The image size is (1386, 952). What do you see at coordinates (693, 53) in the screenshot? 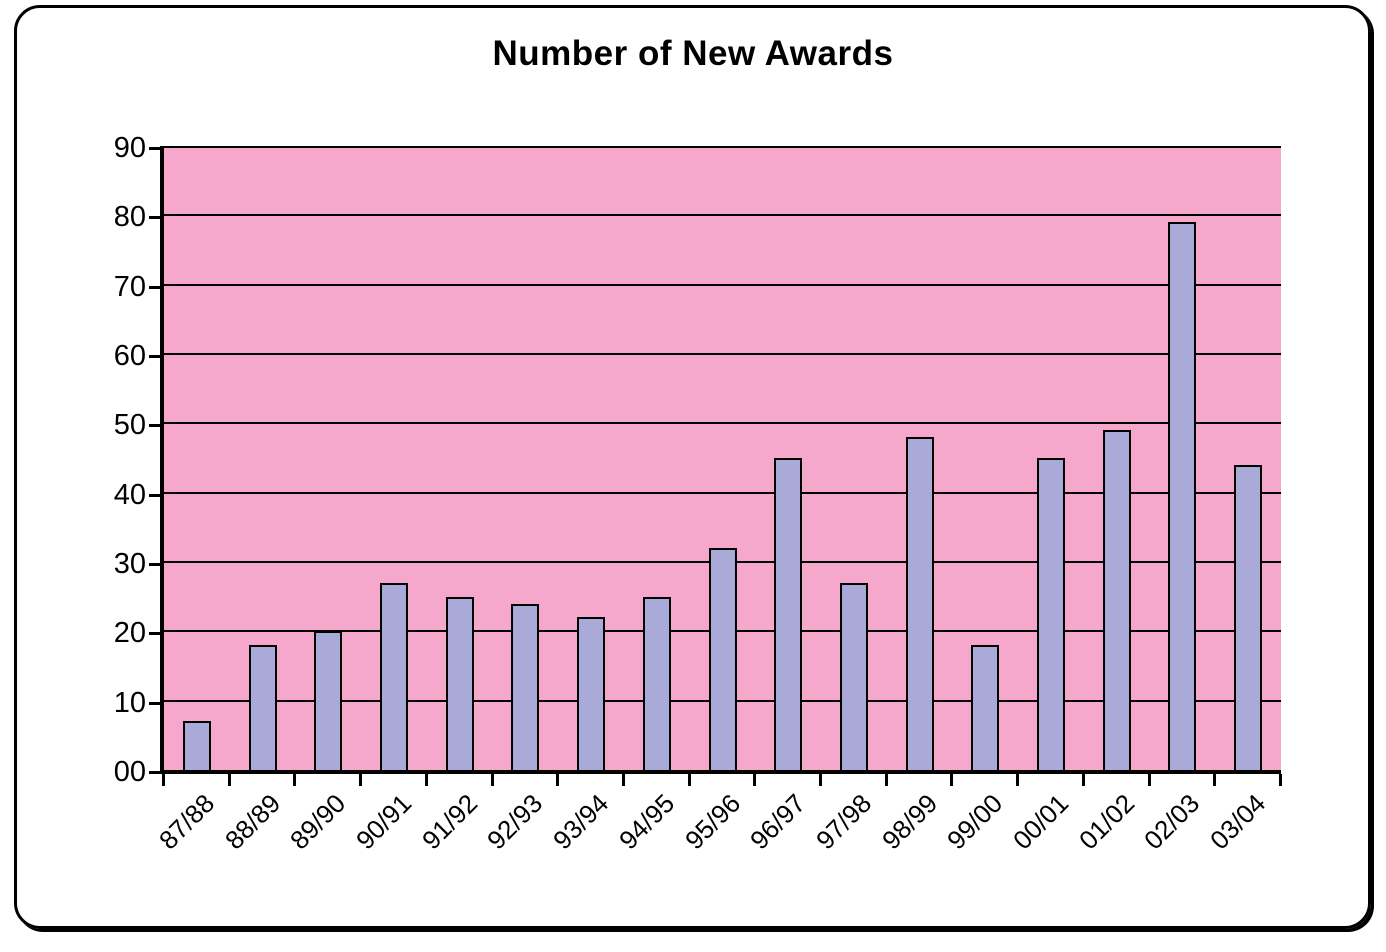
I see `chart-title: Number of New Awards` at bounding box center [693, 53].